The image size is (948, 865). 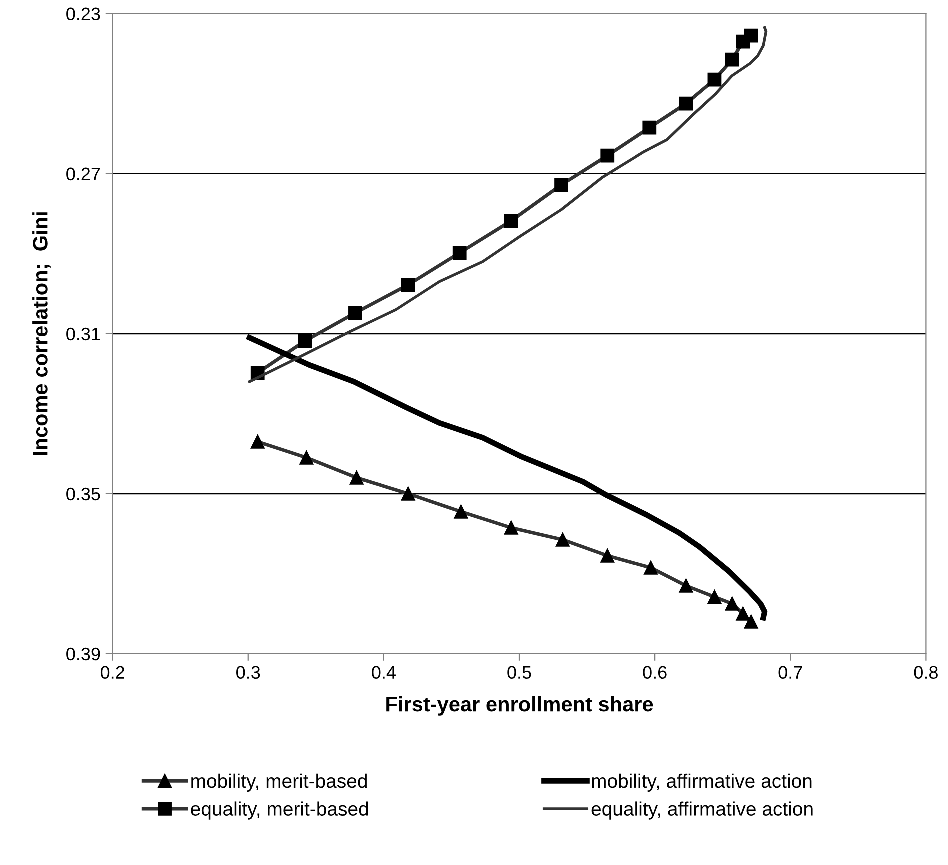 What do you see at coordinates (83, 494) in the screenshot?
I see `y-tick-label: 0.35` at bounding box center [83, 494].